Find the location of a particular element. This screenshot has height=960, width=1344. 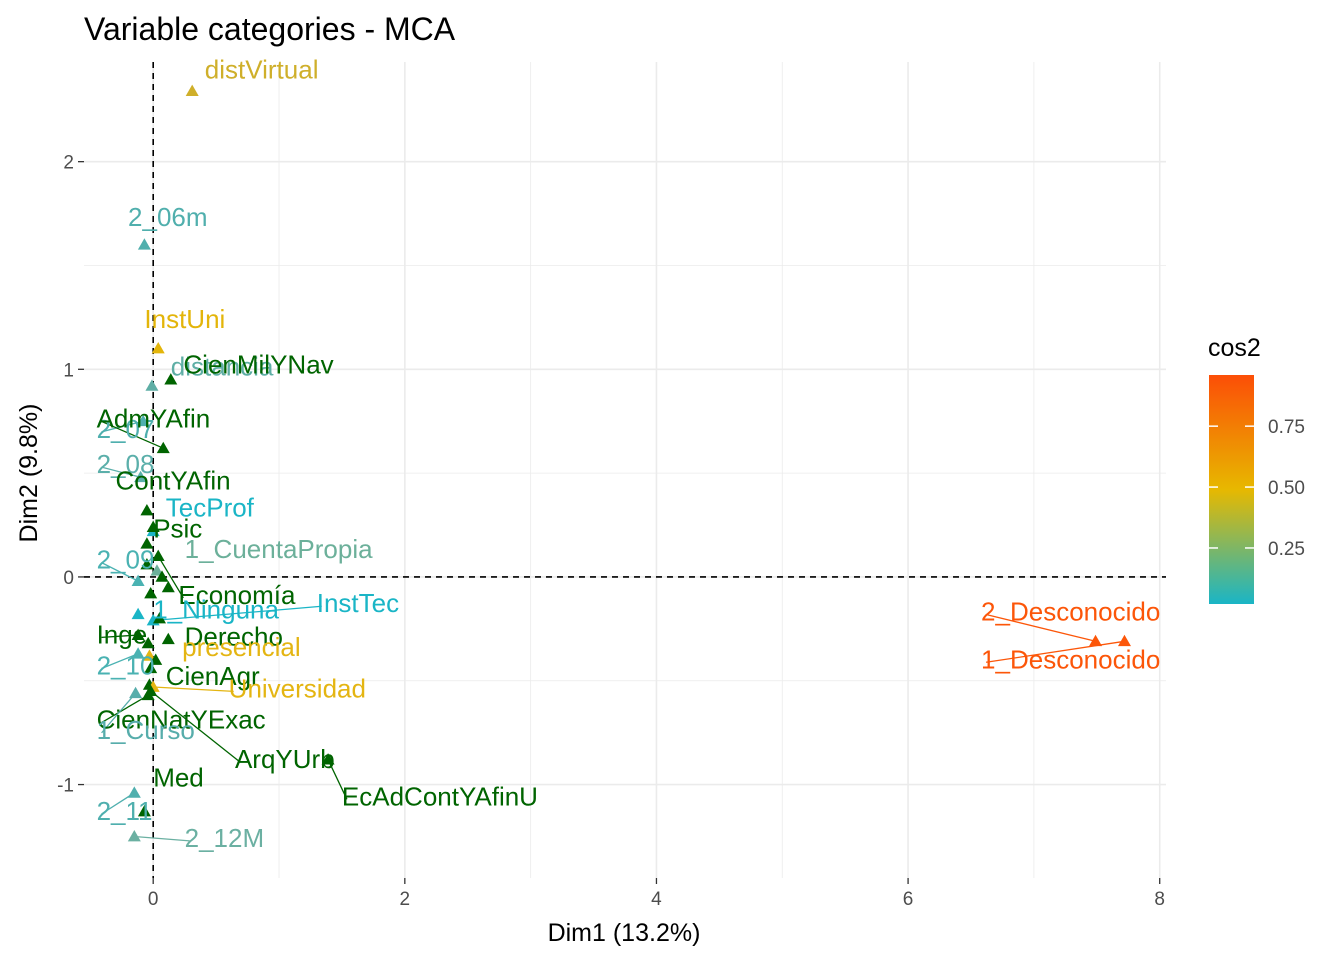

point-label: 2_Desconocido is located at coordinates (1070, 612).